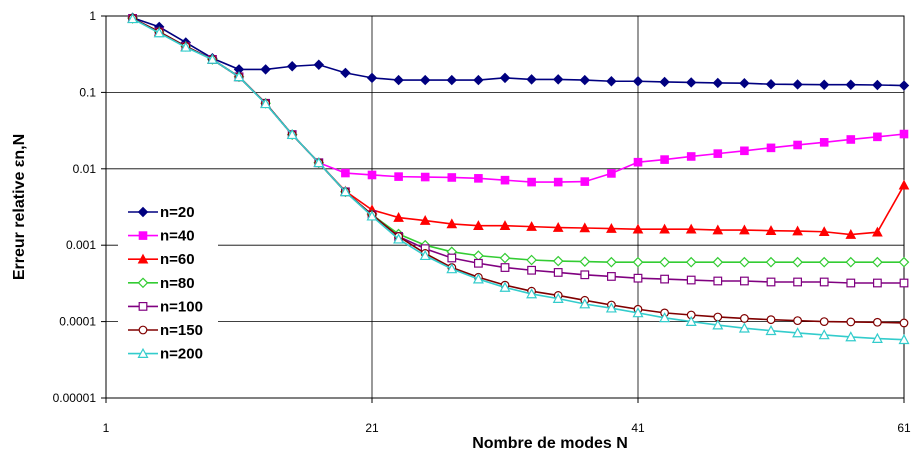  I want to click on x-axis-ticks: 1 21 41 61, so click(507, 416).